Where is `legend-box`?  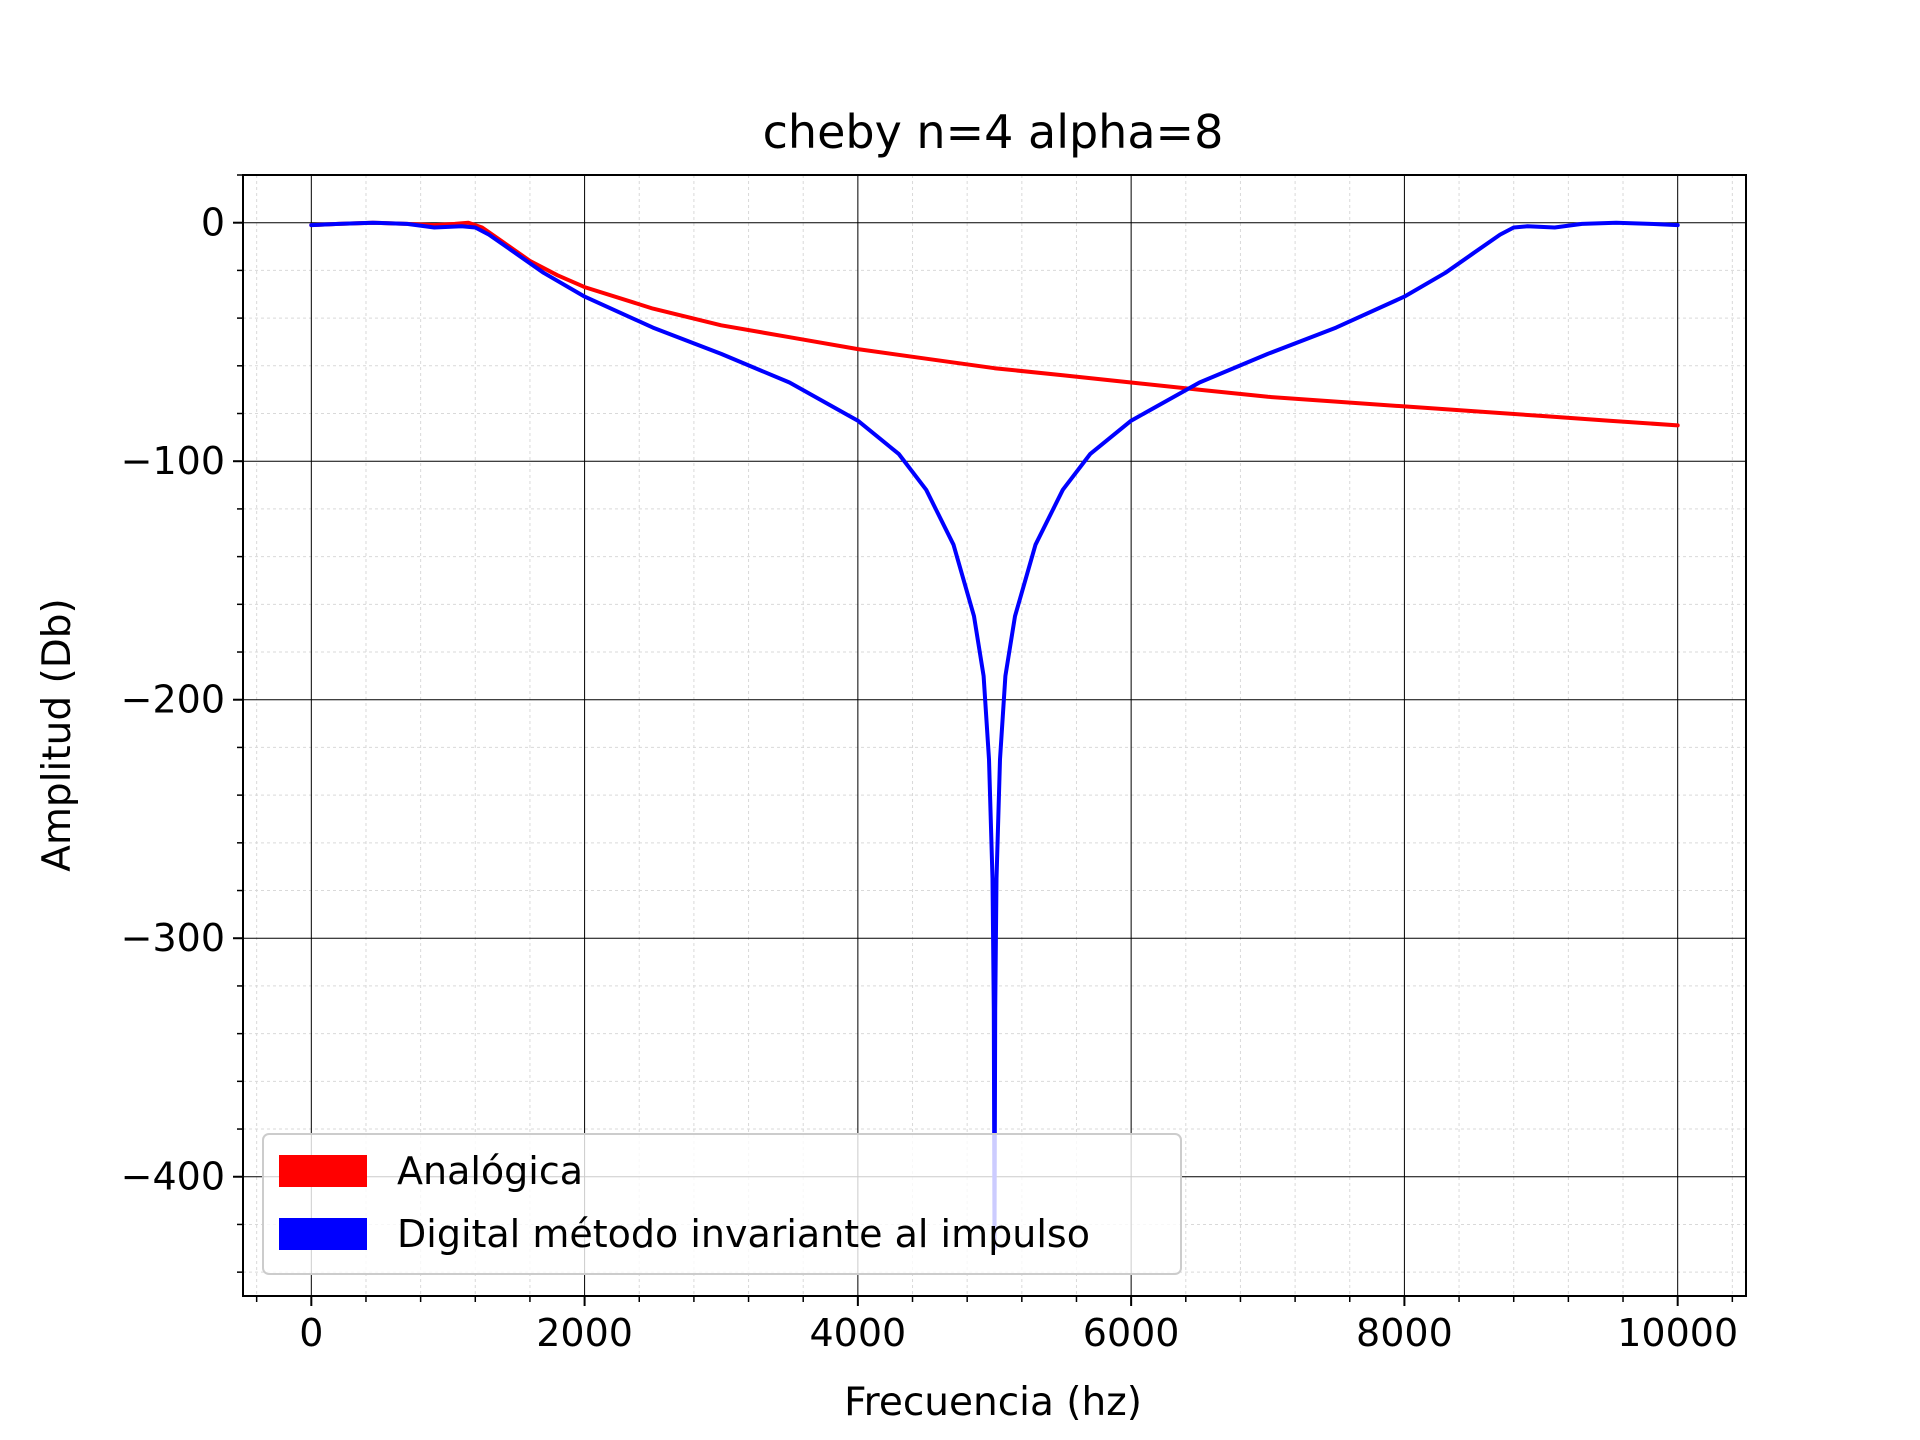 legend-box is located at coordinates (722, 1204).